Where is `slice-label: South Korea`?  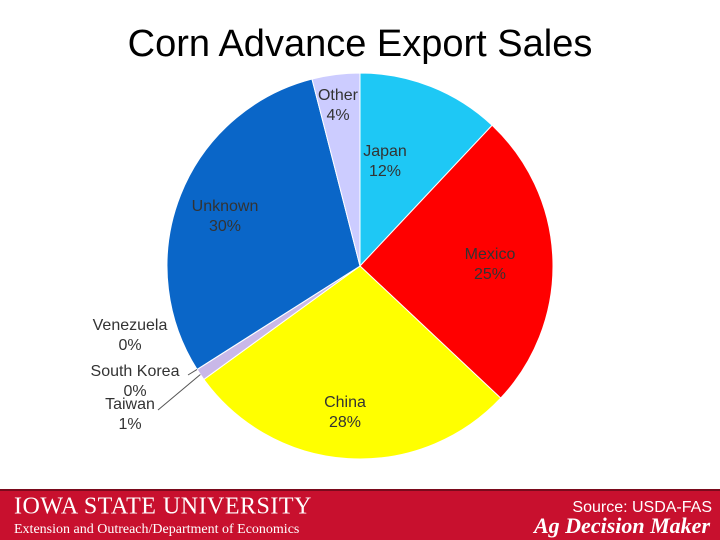 slice-label: South Korea is located at coordinates (135, 371).